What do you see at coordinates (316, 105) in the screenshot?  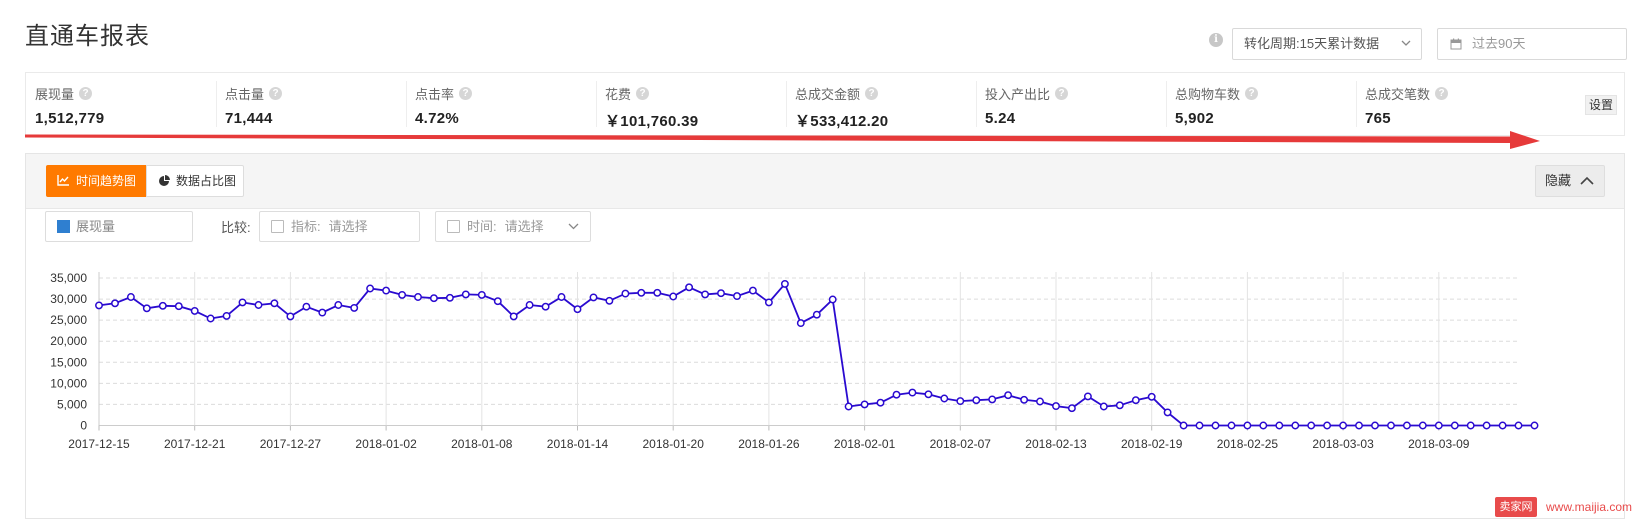 I see `metric-clicks: 点击量? 71,444` at bounding box center [316, 105].